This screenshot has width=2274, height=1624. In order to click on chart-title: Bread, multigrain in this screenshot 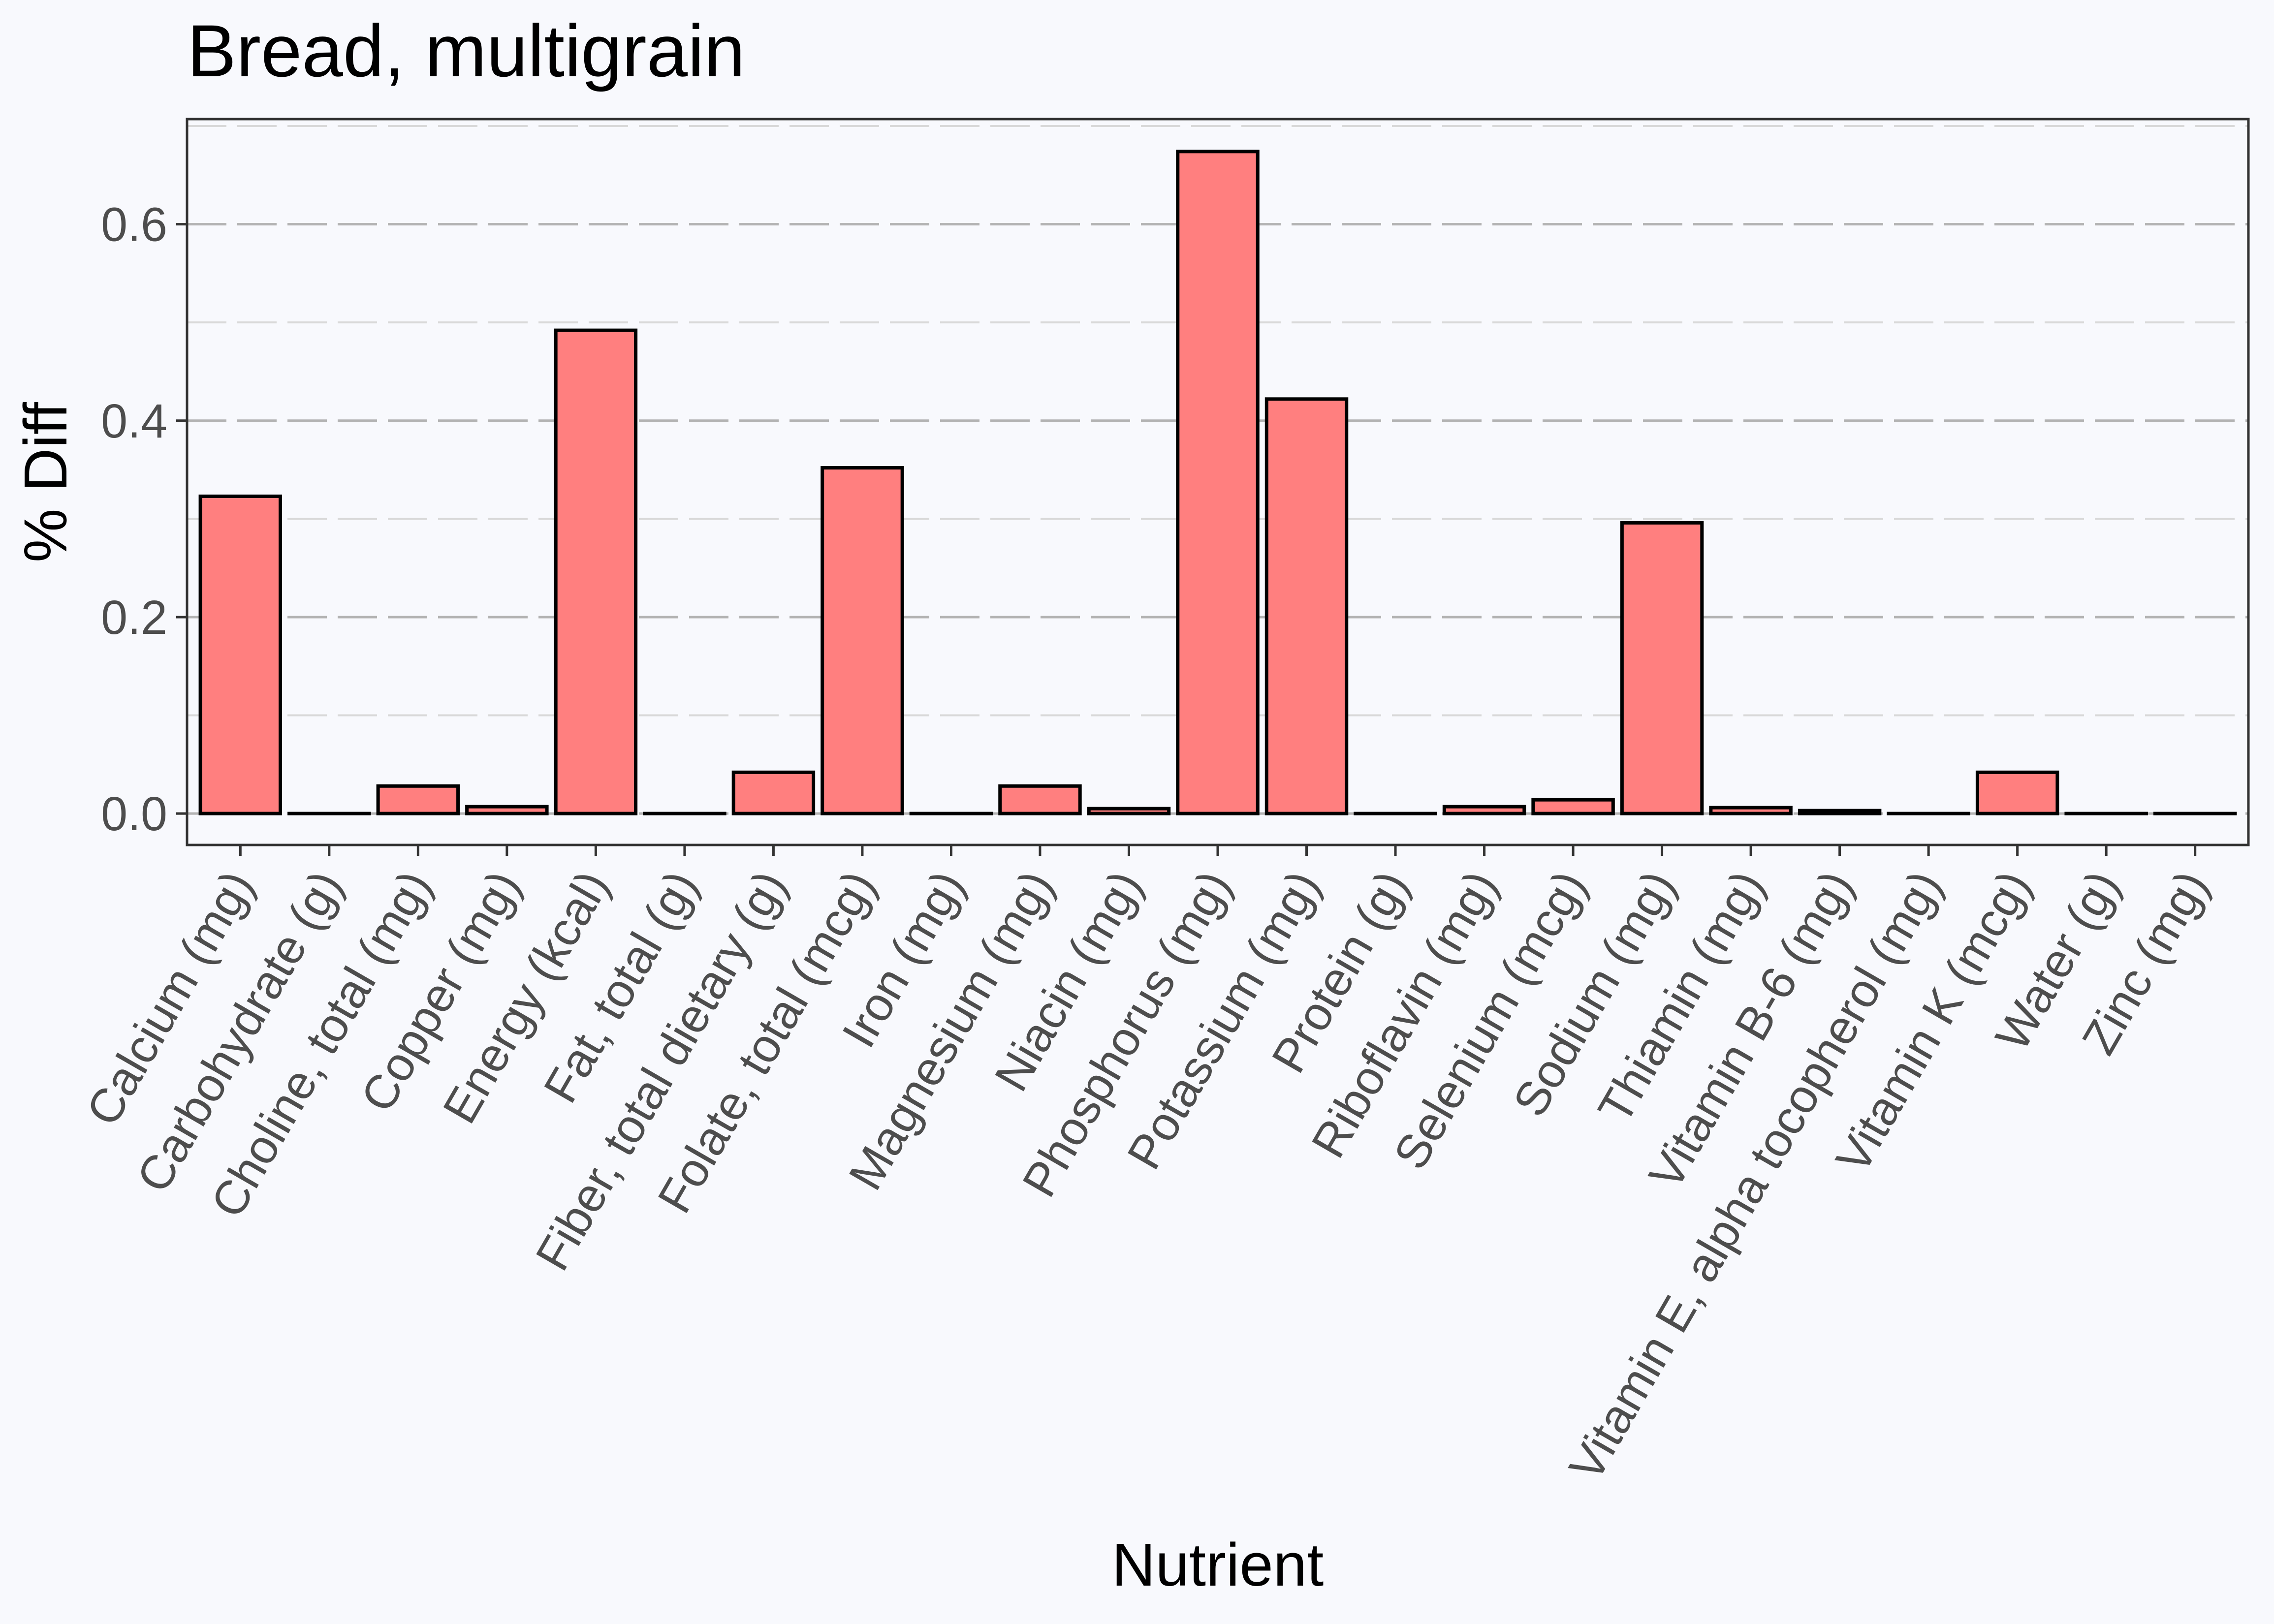, I will do `click(466, 50)`.